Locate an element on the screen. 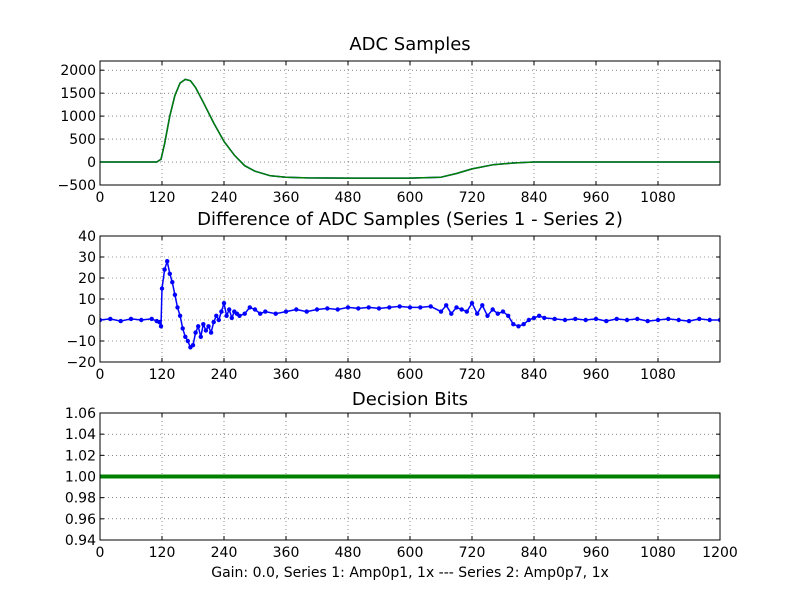  y-tick-label: −20 is located at coordinates (81, 363).